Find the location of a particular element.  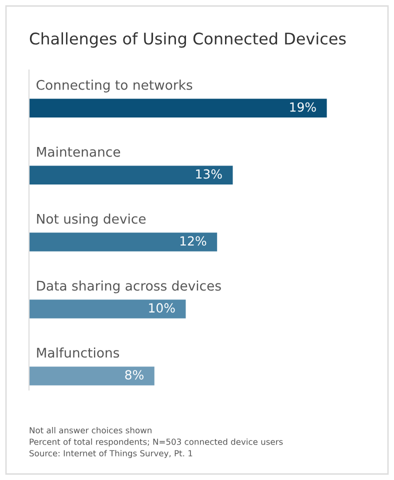

data-label: 13% is located at coordinates (209, 174).